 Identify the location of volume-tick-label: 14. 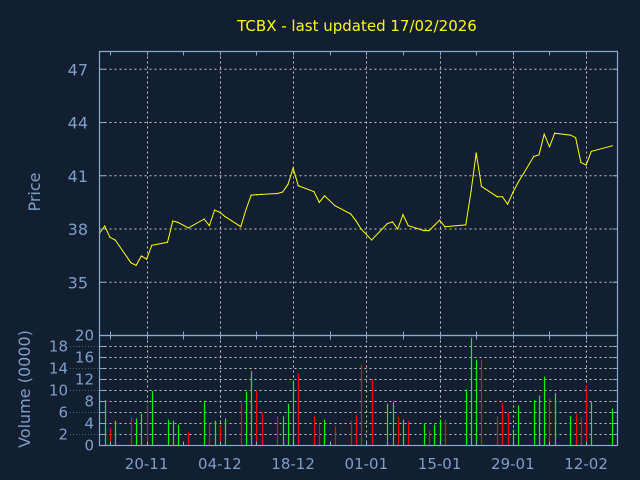
(58, 369).